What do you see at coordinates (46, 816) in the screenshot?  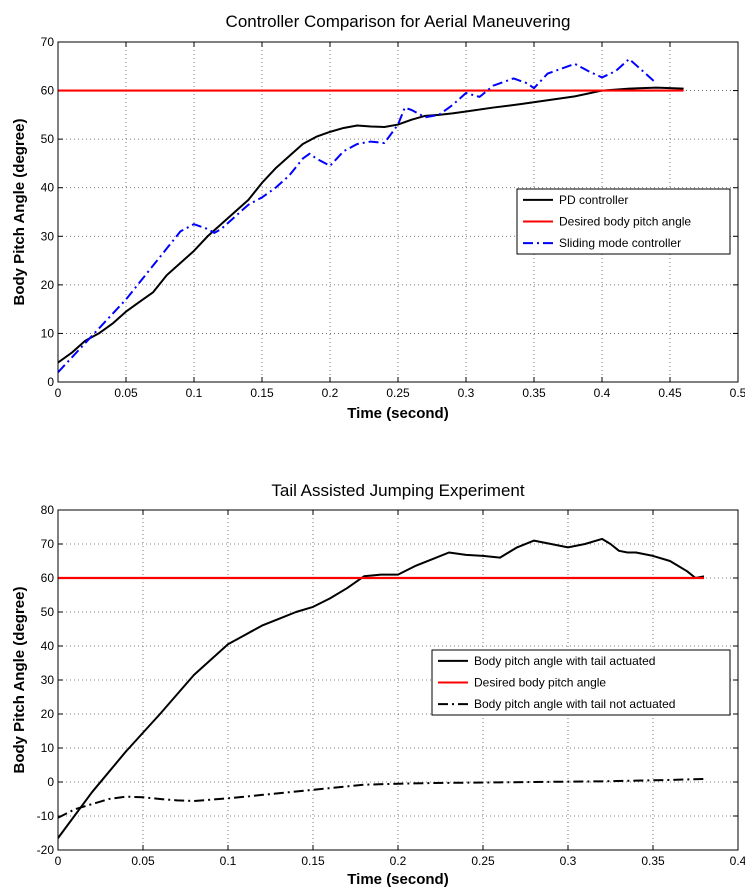 I see `y-tick-label: -10` at bounding box center [46, 816].